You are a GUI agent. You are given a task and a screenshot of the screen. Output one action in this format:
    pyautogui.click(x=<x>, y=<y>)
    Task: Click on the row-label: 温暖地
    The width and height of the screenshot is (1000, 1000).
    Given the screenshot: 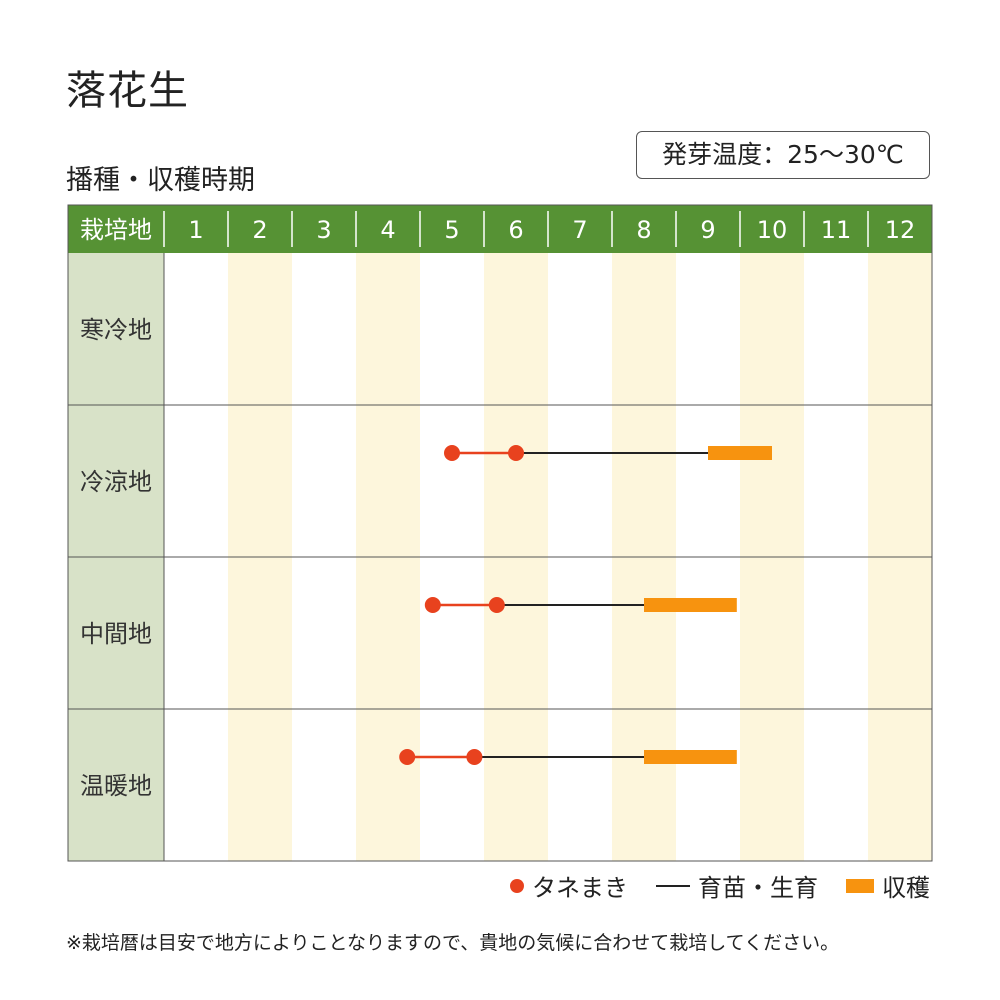 What is the action you would take?
    pyautogui.click(x=116, y=786)
    